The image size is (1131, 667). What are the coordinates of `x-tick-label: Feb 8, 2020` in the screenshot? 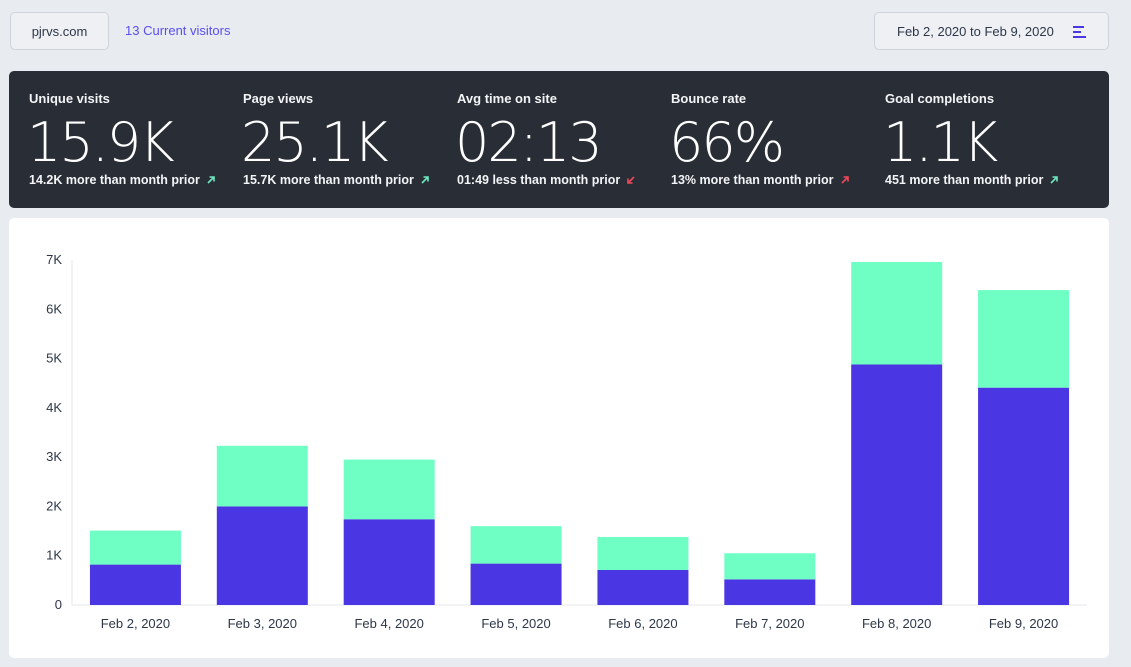 It's located at (896, 623).